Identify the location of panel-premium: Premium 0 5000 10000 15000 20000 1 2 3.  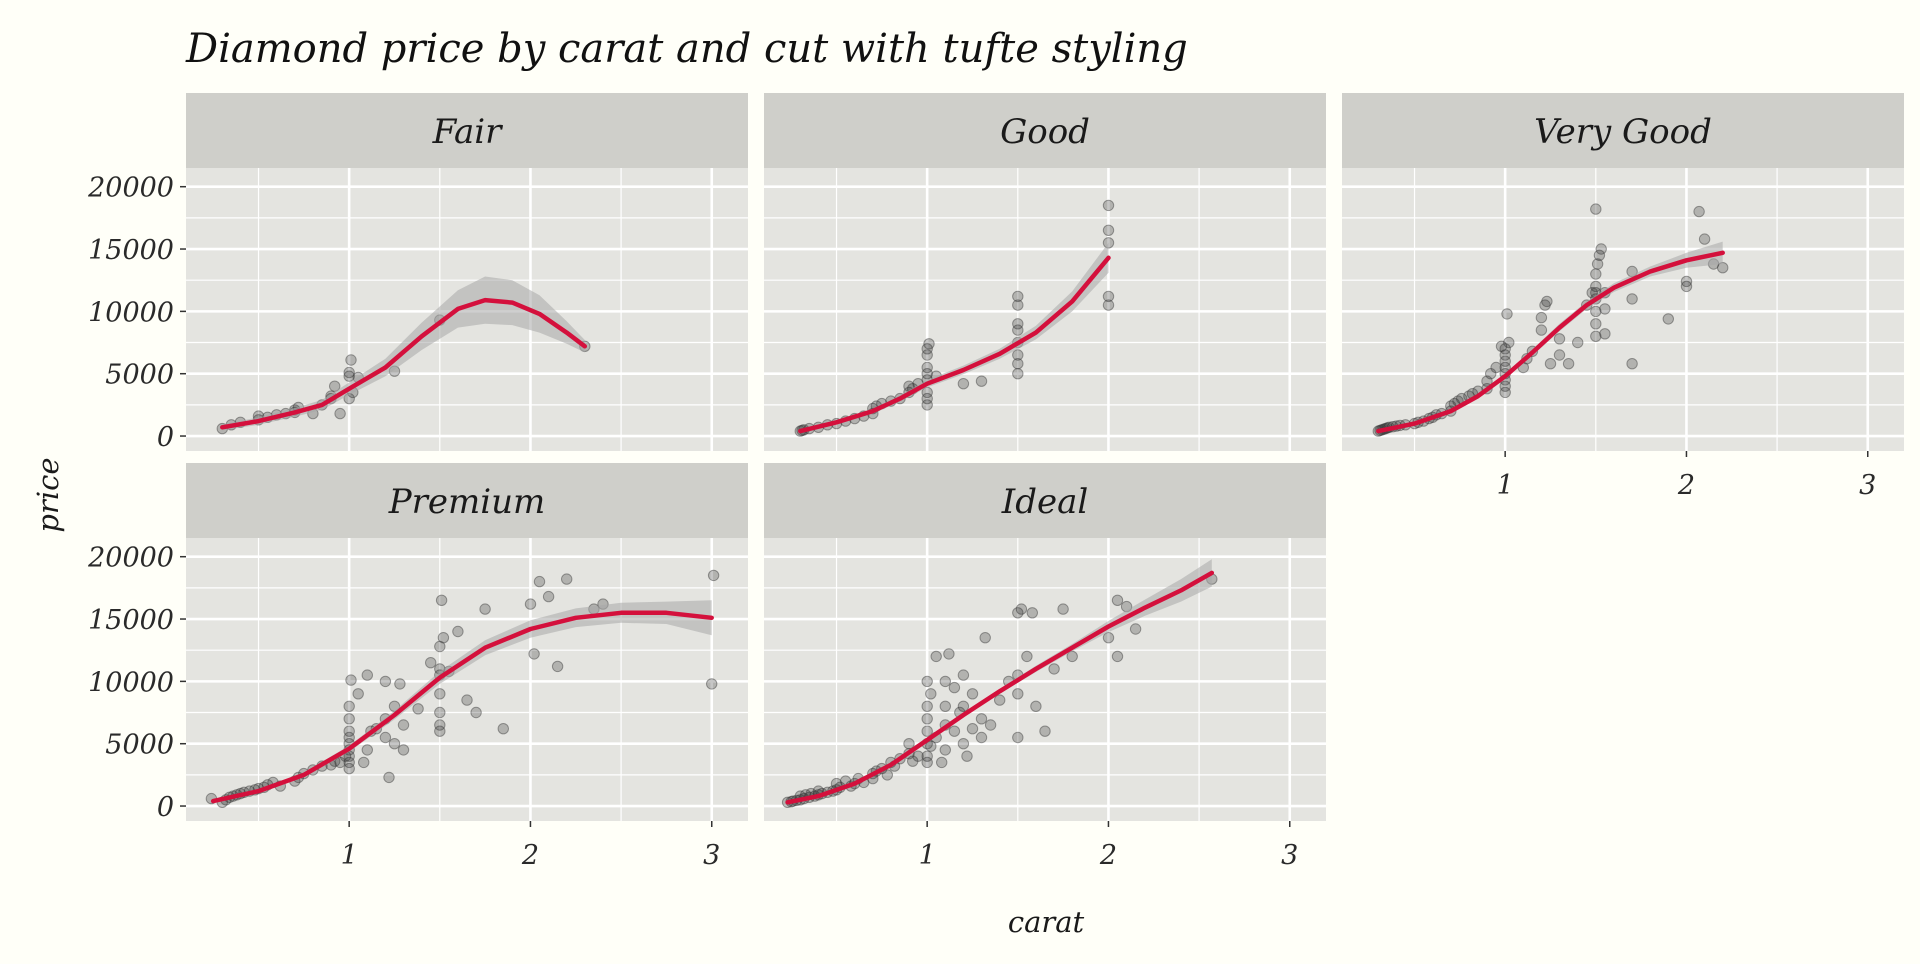
(417, 667).